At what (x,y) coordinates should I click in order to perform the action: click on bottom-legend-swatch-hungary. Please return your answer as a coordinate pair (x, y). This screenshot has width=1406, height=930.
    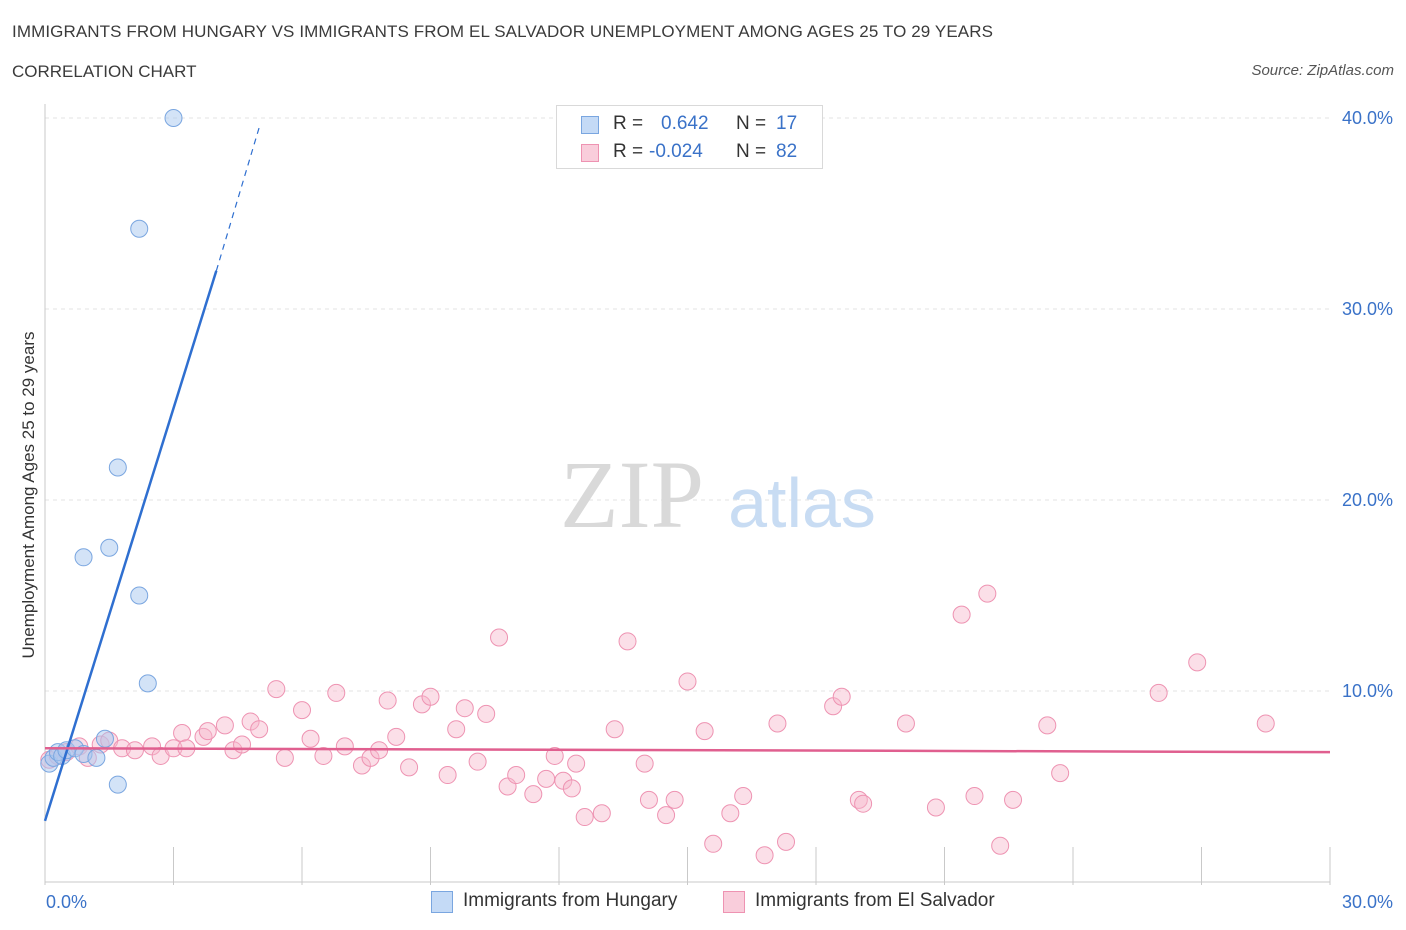
    Looking at the image, I should click on (442, 902).